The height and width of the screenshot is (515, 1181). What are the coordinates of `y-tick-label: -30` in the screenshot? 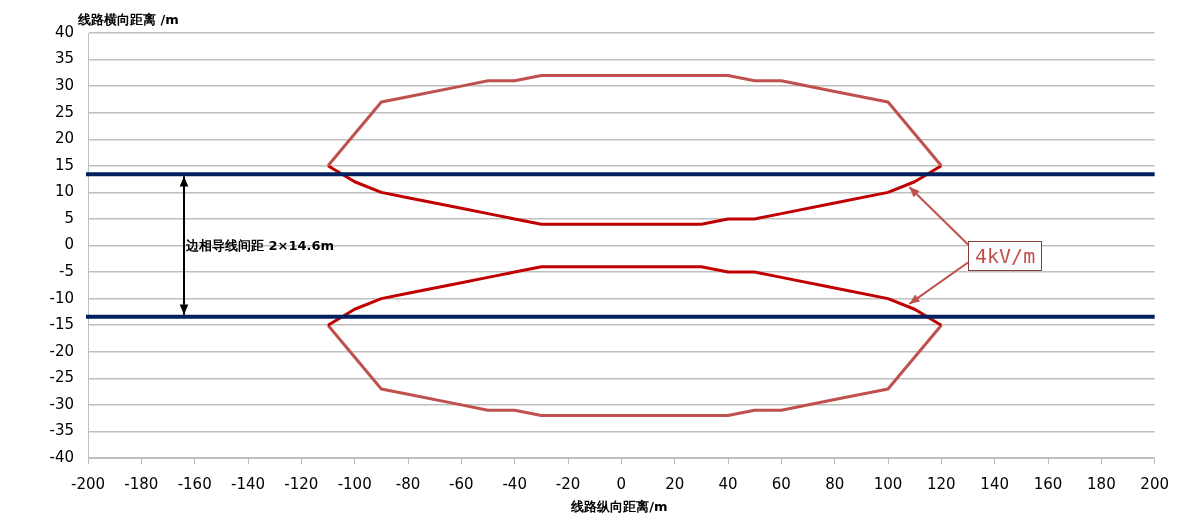 It's located at (61, 403).